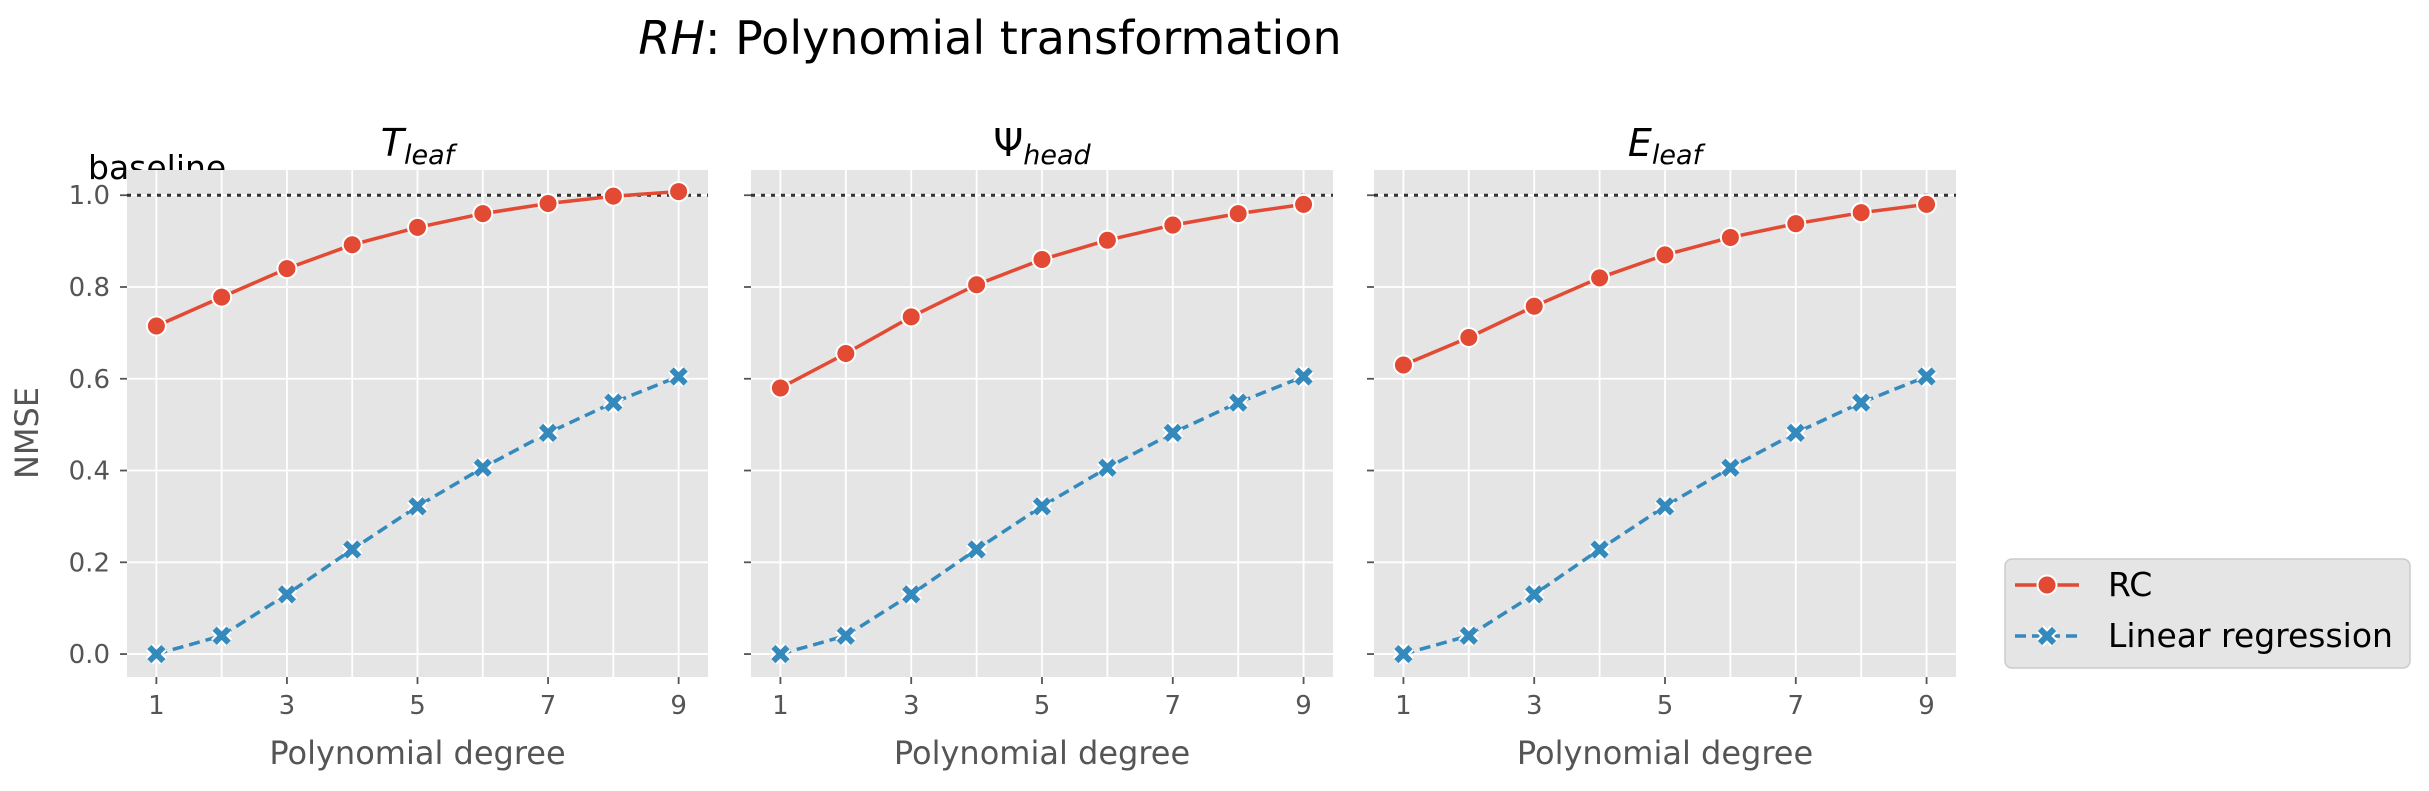  Describe the element at coordinates (89, 563) in the screenshot. I see `y-tick-label: 0.2` at that location.